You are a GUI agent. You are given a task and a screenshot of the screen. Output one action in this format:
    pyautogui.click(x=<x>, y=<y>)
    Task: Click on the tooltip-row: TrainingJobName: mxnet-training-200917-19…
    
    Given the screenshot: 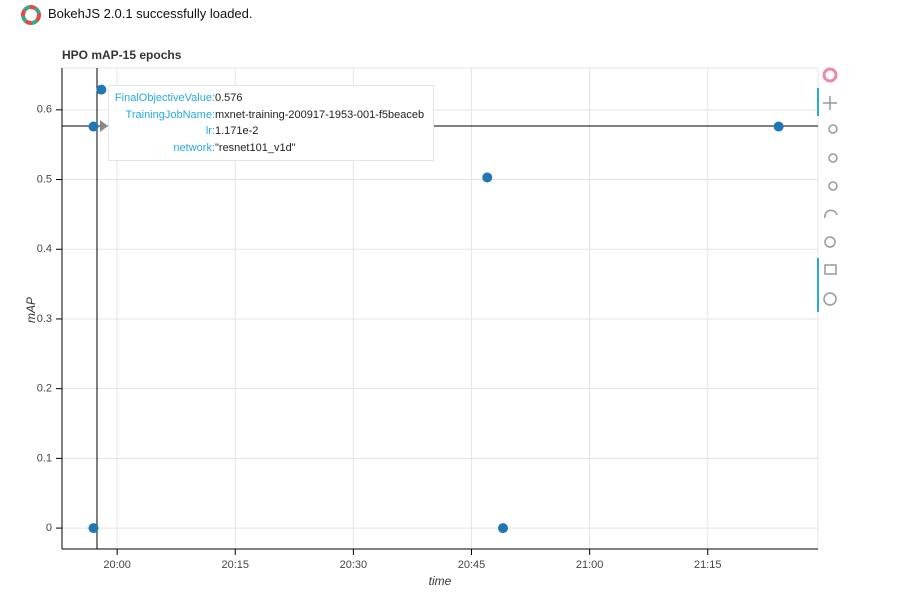 What is the action you would take?
    pyautogui.click(x=271, y=115)
    